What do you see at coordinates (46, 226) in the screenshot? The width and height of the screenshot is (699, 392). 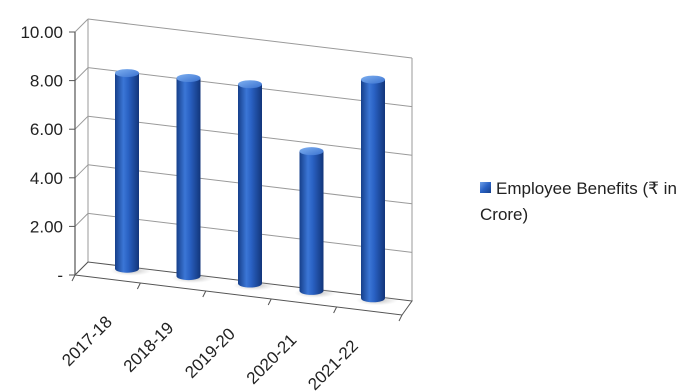 I see `y-tick-label: 2.00` at bounding box center [46, 226].